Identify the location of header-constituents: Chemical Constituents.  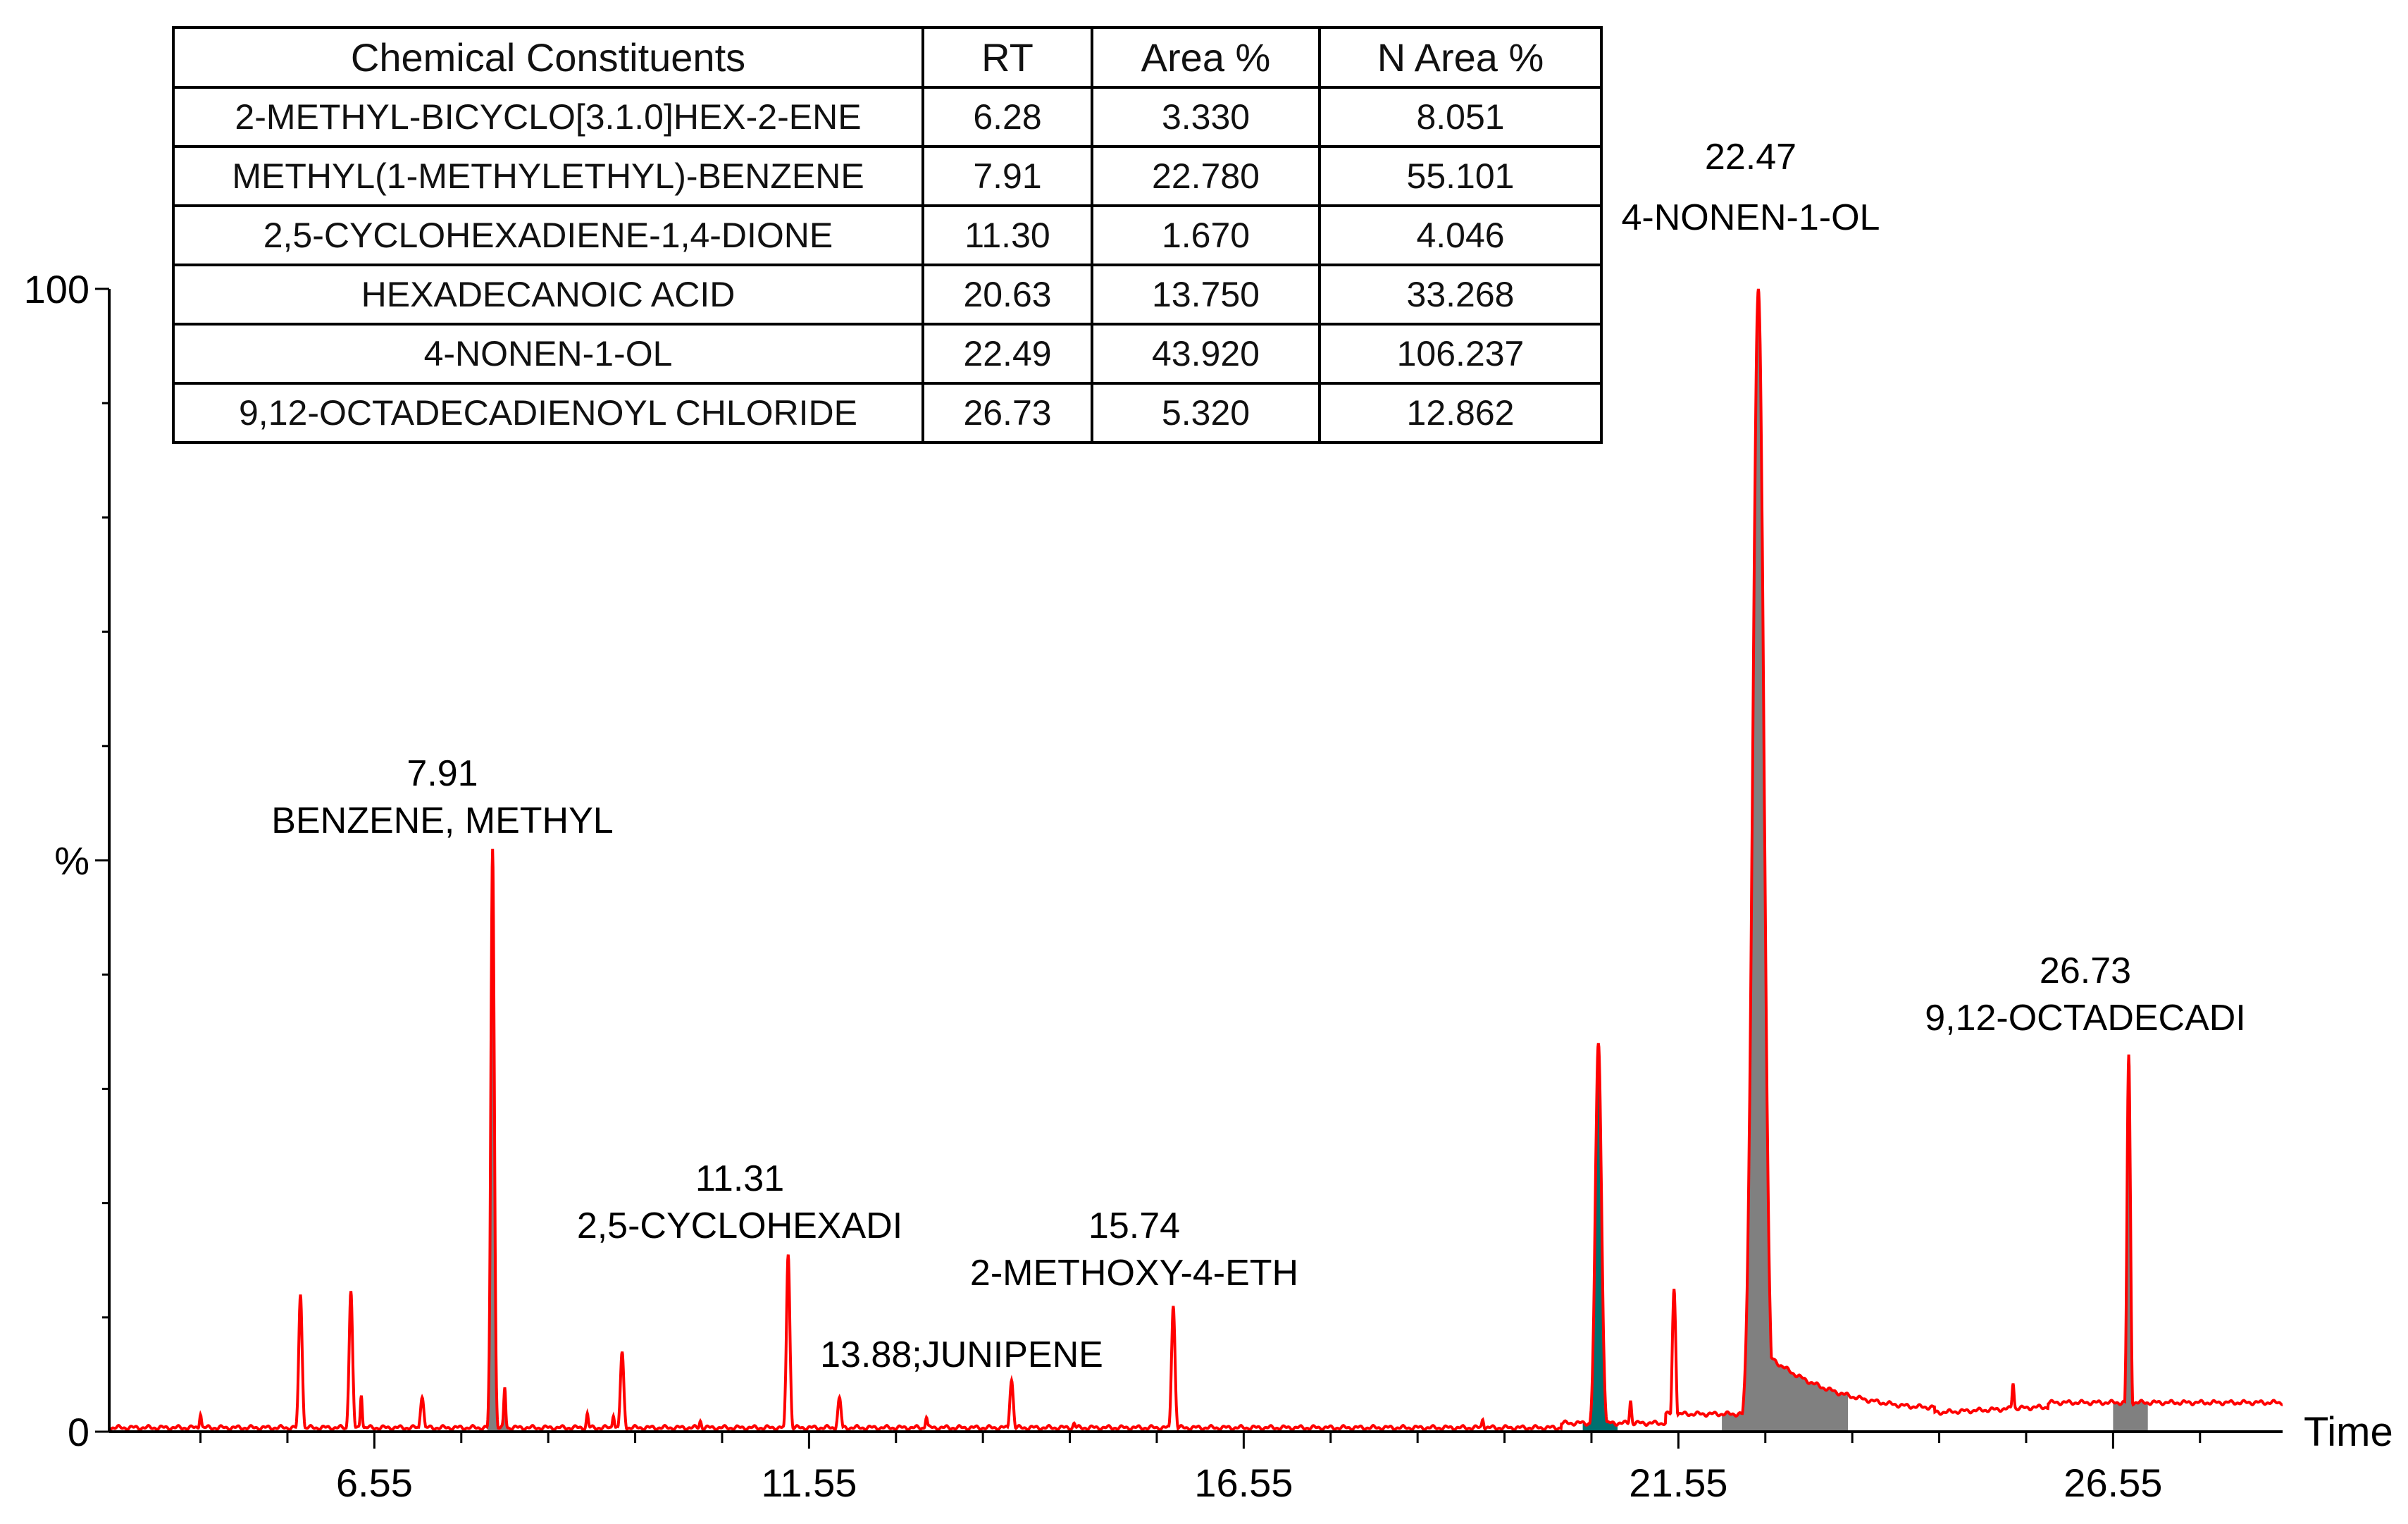
(548, 57).